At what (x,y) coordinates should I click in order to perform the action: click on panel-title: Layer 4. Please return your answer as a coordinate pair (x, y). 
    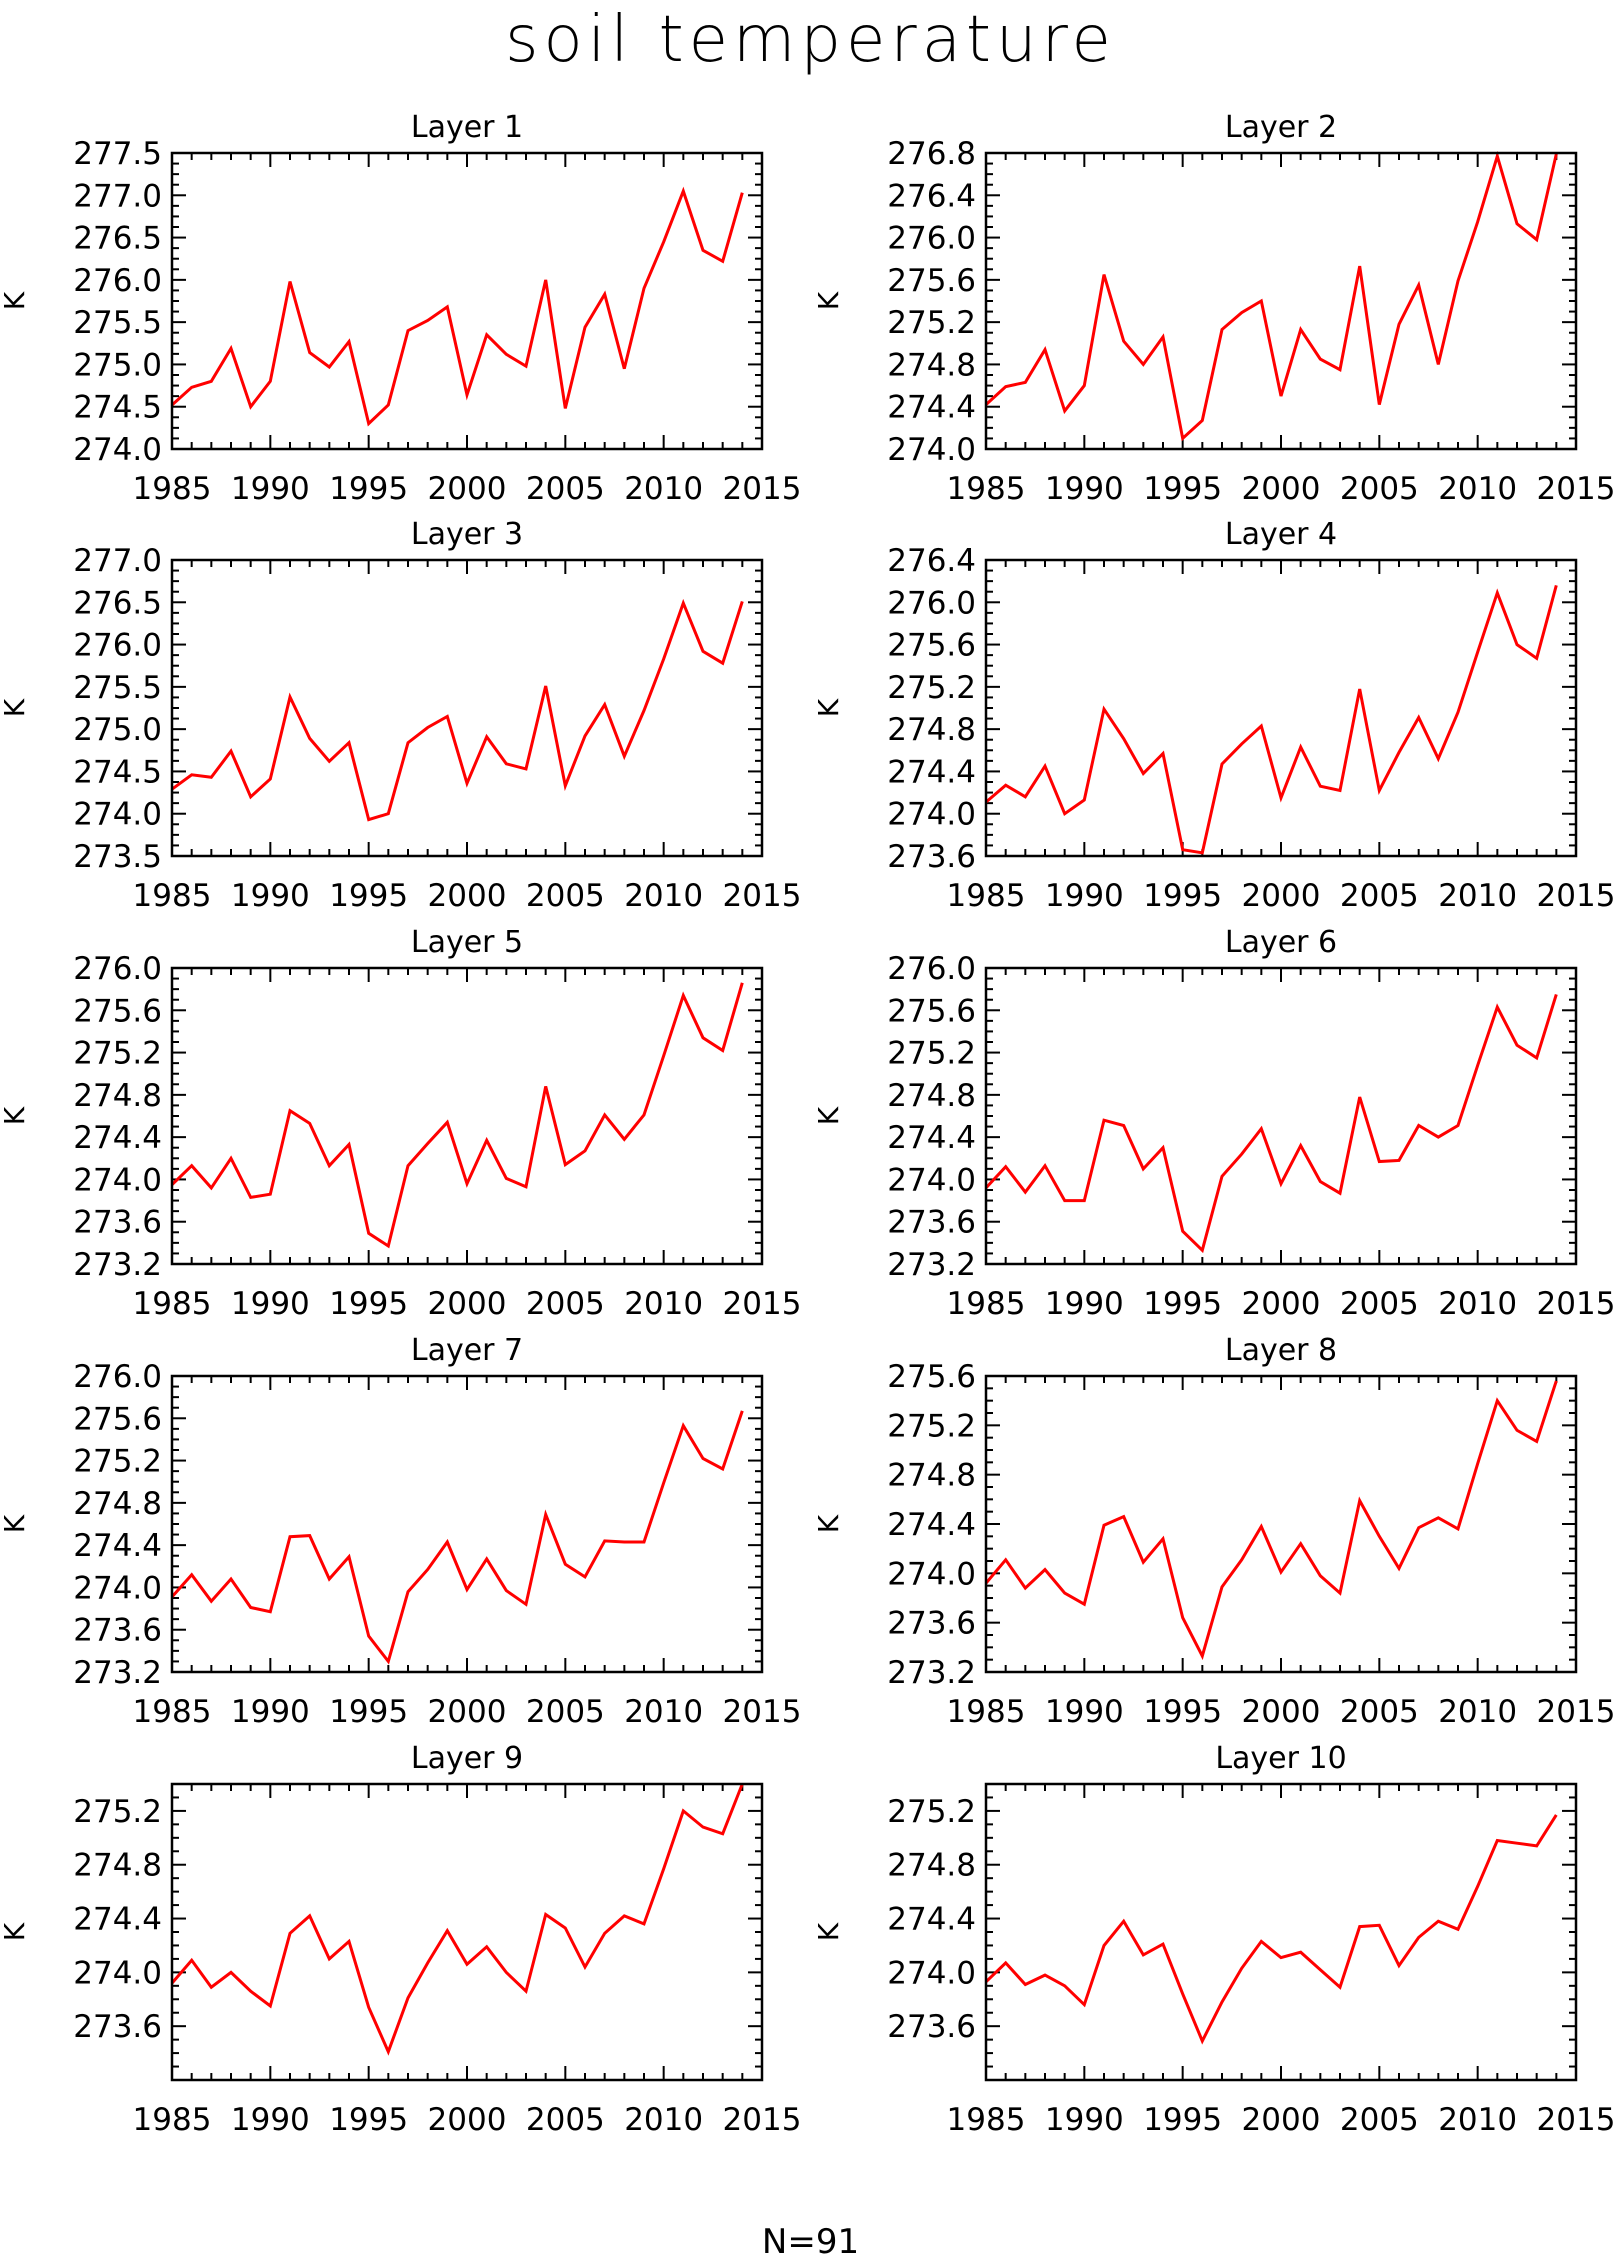
    Looking at the image, I should click on (1281, 534).